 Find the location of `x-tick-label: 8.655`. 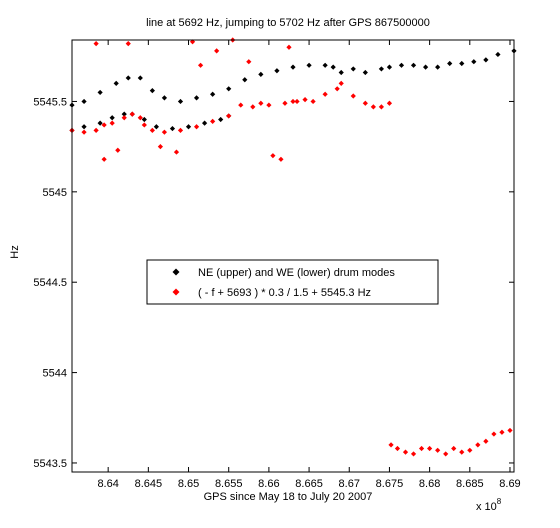

x-tick-label: 8.655 is located at coordinates (229, 484).